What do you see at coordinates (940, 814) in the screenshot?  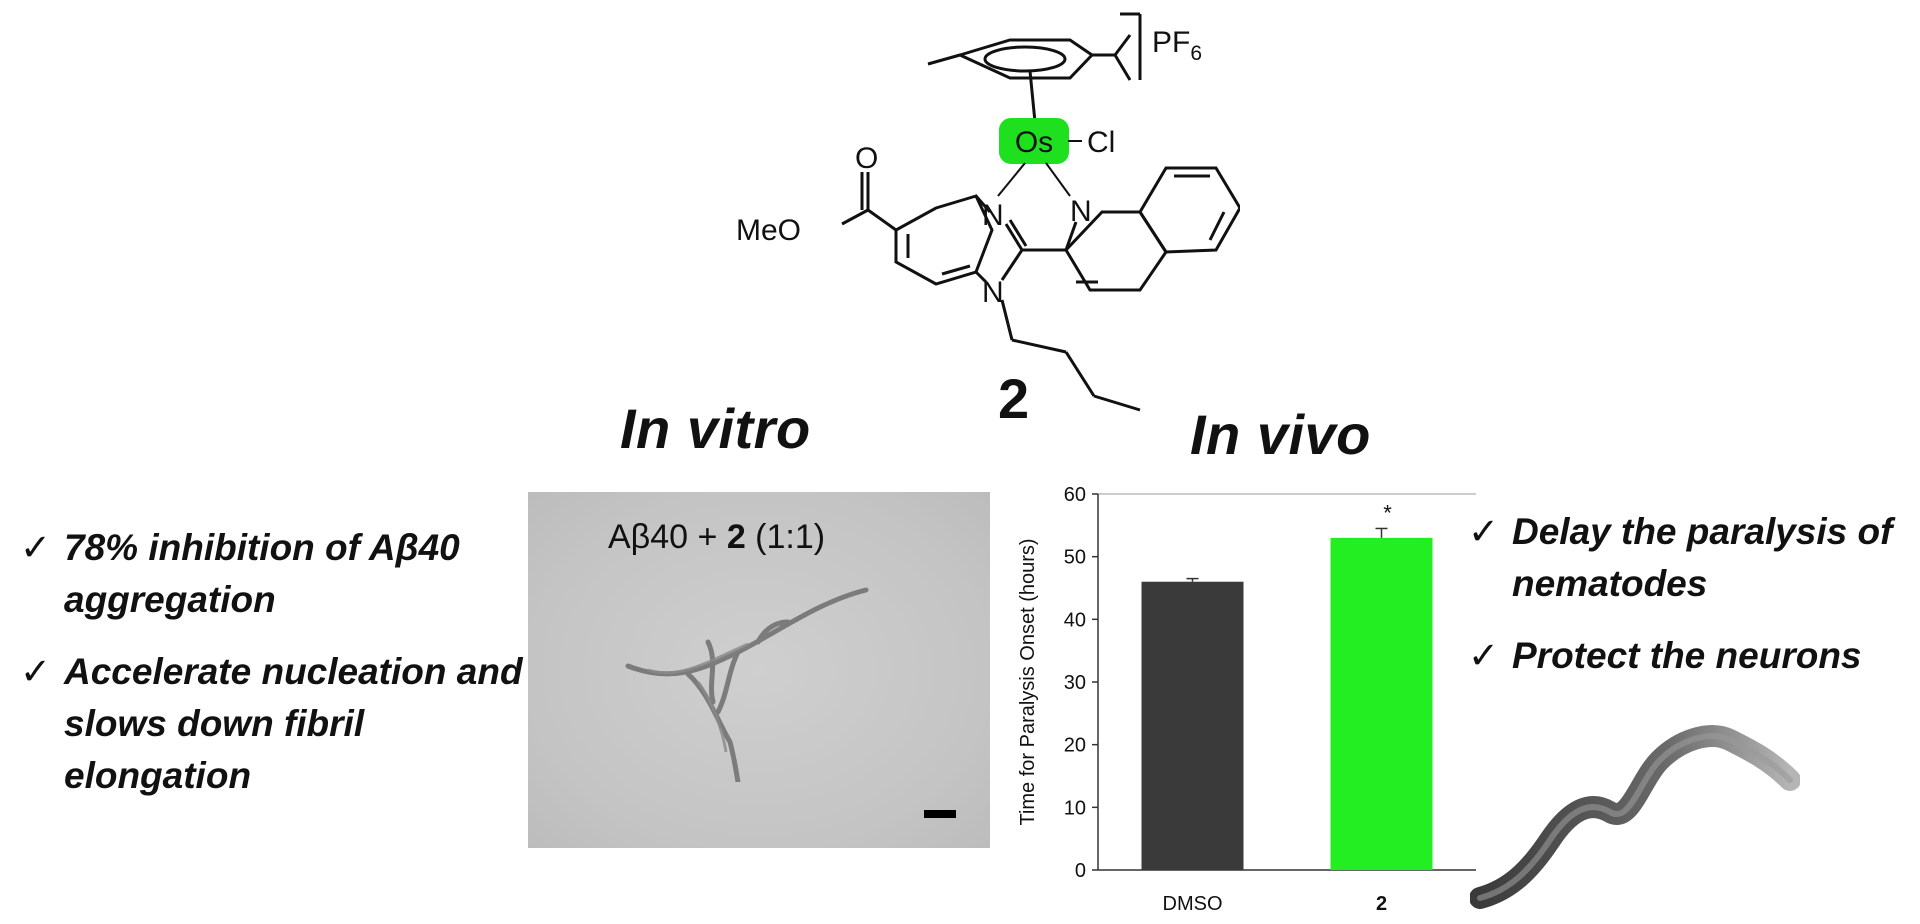 I see `scale-bar` at bounding box center [940, 814].